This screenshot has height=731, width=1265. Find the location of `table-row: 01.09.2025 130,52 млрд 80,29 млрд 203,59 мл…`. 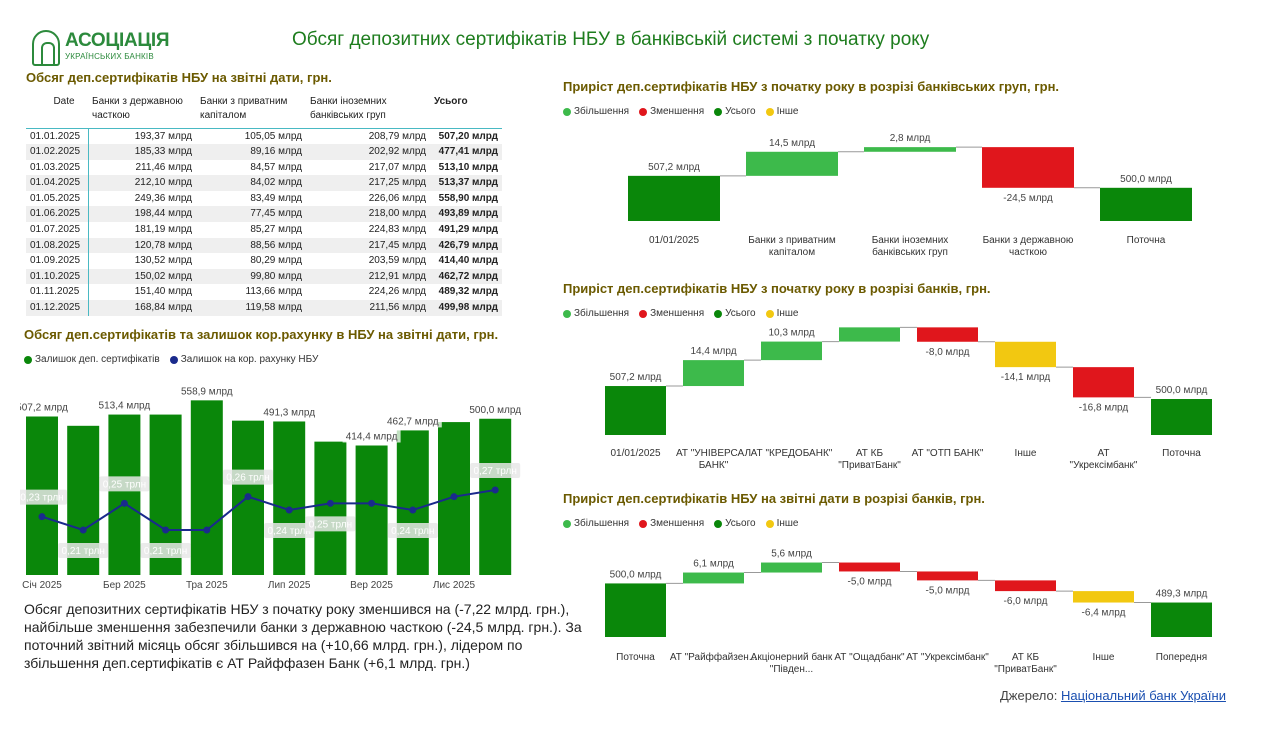

table-row: 01.09.2025 130,52 млрд 80,29 млрд 203,59 мл… is located at coordinates (264, 261).